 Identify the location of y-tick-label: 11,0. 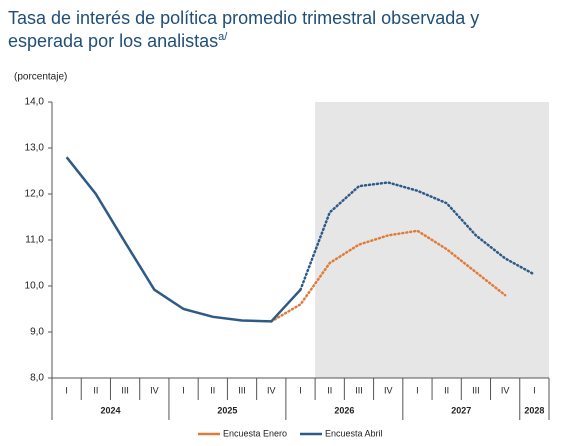
(34, 240).